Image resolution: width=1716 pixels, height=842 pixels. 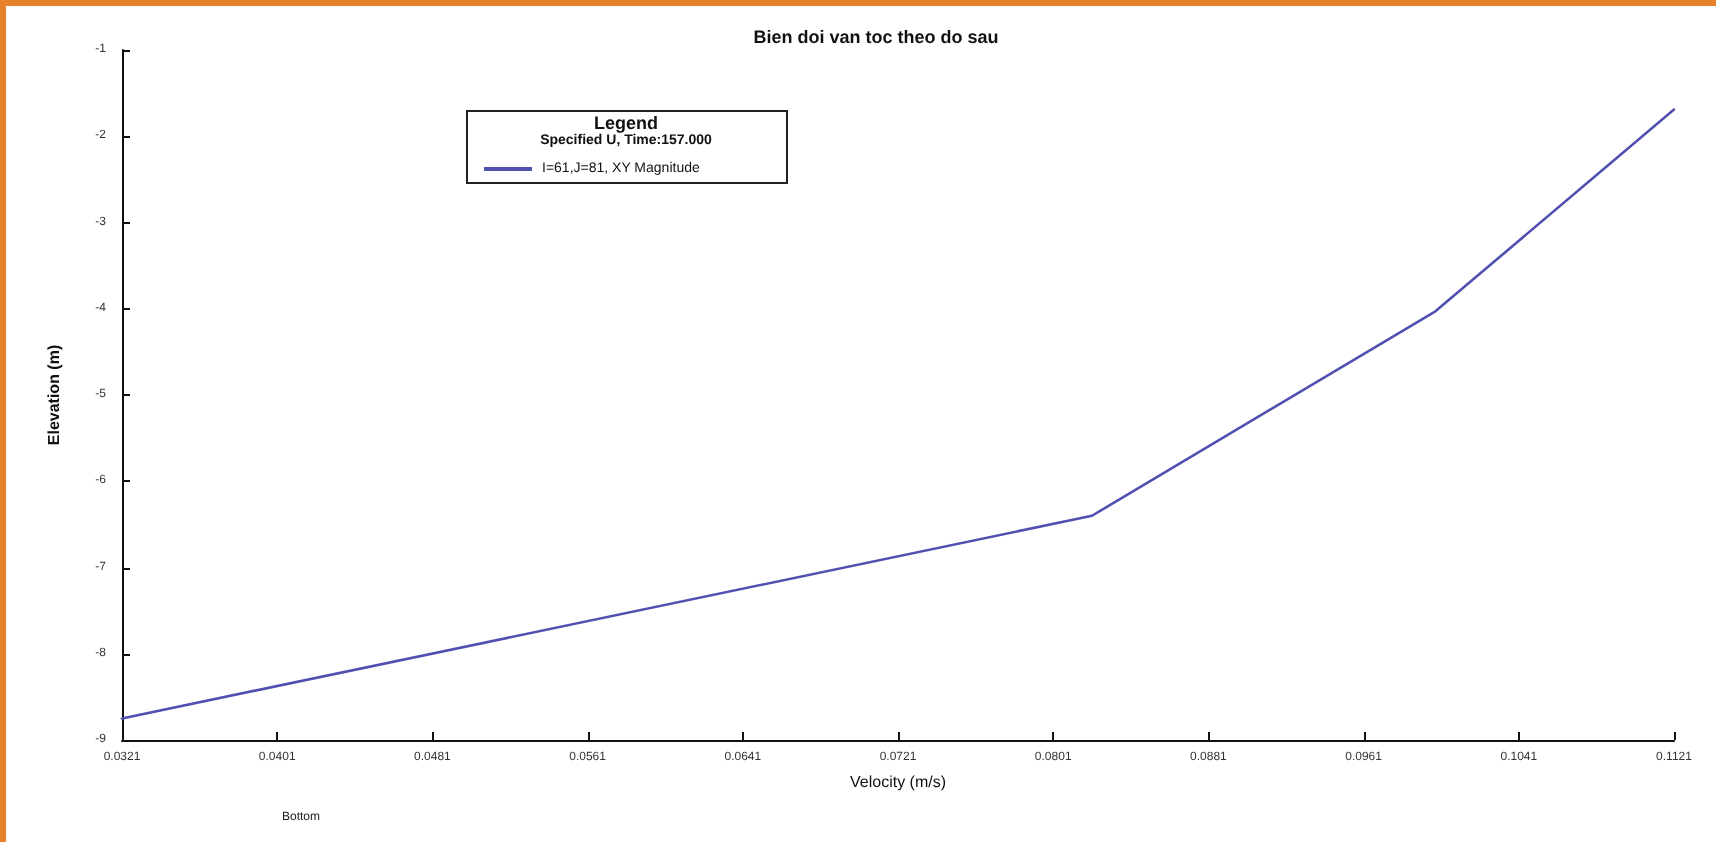 I want to click on y-axis-title: Elevation (m), so click(x=54, y=395).